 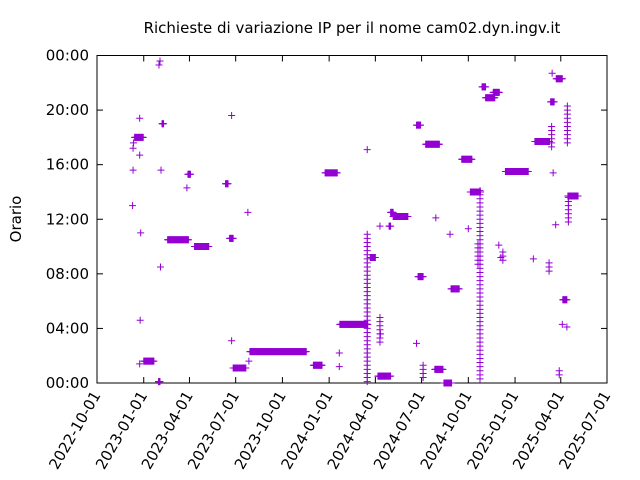 What do you see at coordinates (67, 274) in the screenshot?
I see `y-tick-label: 08:00` at bounding box center [67, 274].